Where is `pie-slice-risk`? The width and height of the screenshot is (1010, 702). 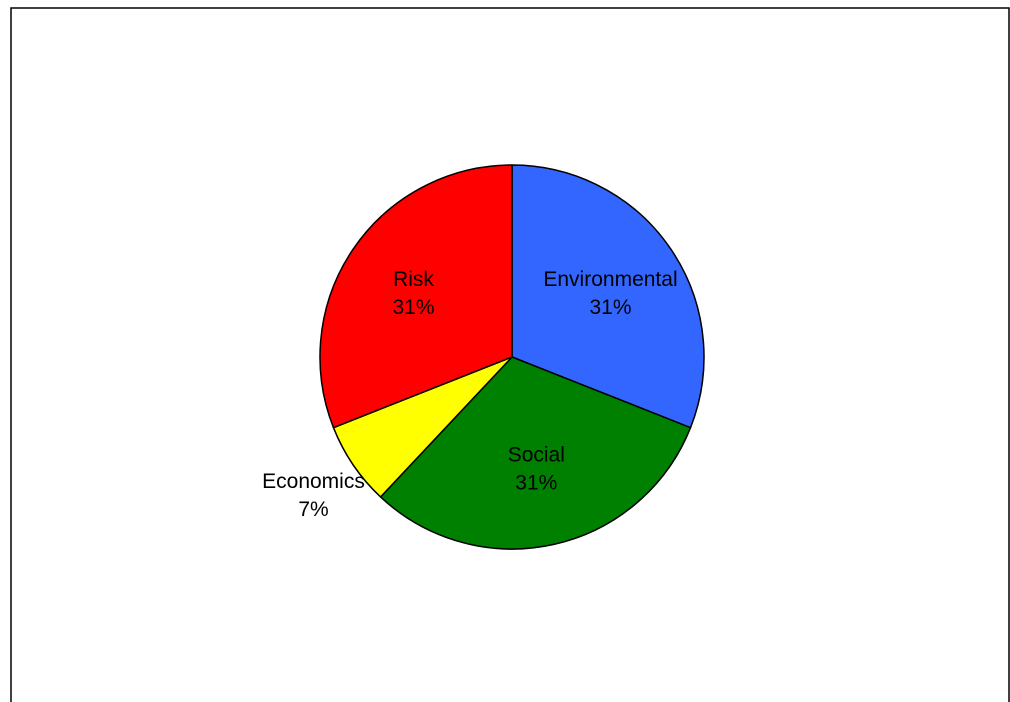 pie-slice-risk is located at coordinates (416, 296).